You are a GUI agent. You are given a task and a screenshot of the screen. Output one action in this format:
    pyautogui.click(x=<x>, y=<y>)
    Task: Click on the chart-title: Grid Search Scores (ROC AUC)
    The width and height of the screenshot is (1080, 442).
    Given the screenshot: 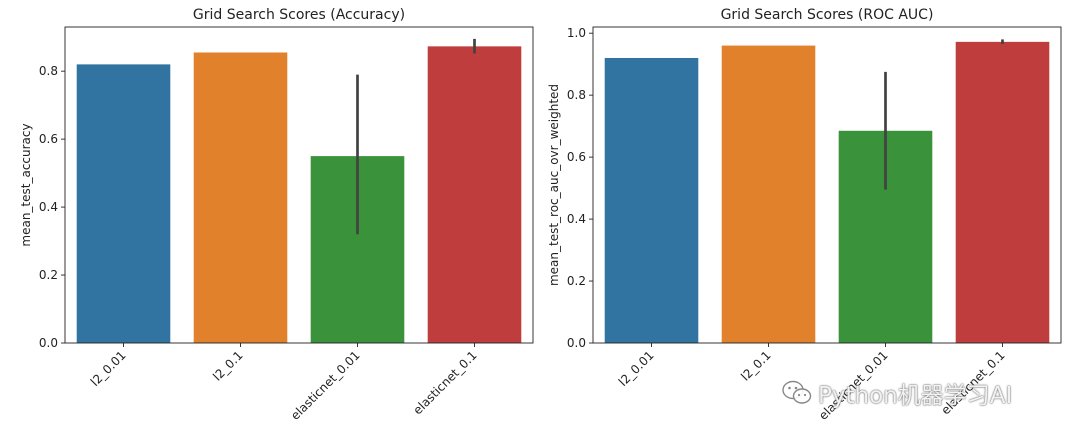 What is the action you would take?
    pyautogui.click(x=827, y=15)
    